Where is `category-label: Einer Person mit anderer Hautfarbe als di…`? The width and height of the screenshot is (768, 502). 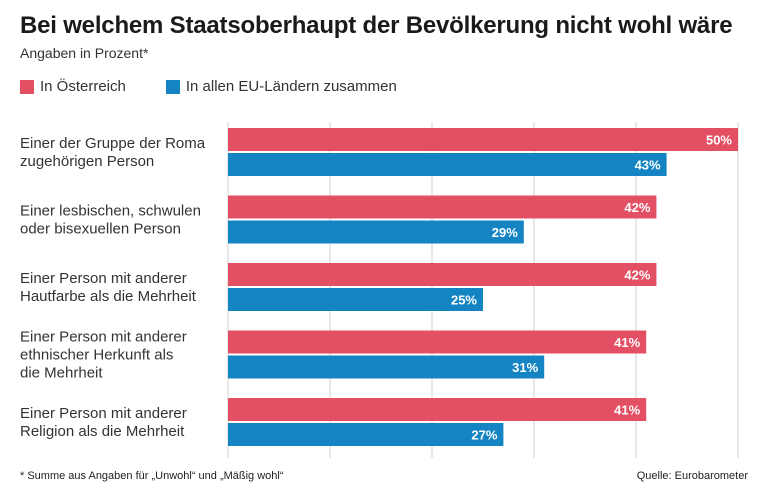 category-label: Einer Person mit anderer Hautfarbe als di… is located at coordinates (108, 287).